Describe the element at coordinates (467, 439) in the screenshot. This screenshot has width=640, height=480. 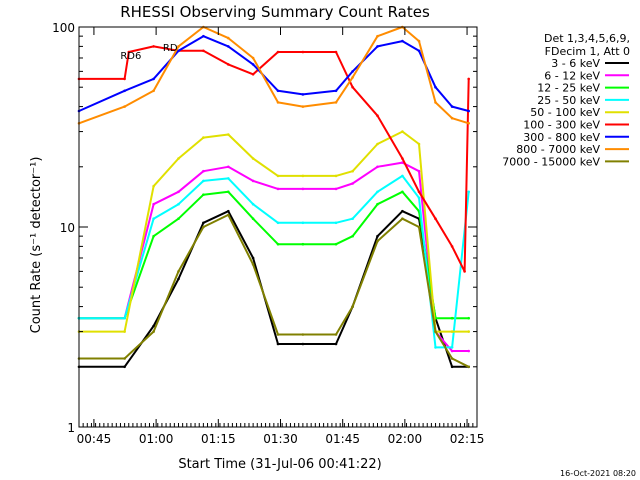
I see `x-tick-label: 02:15` at that location.